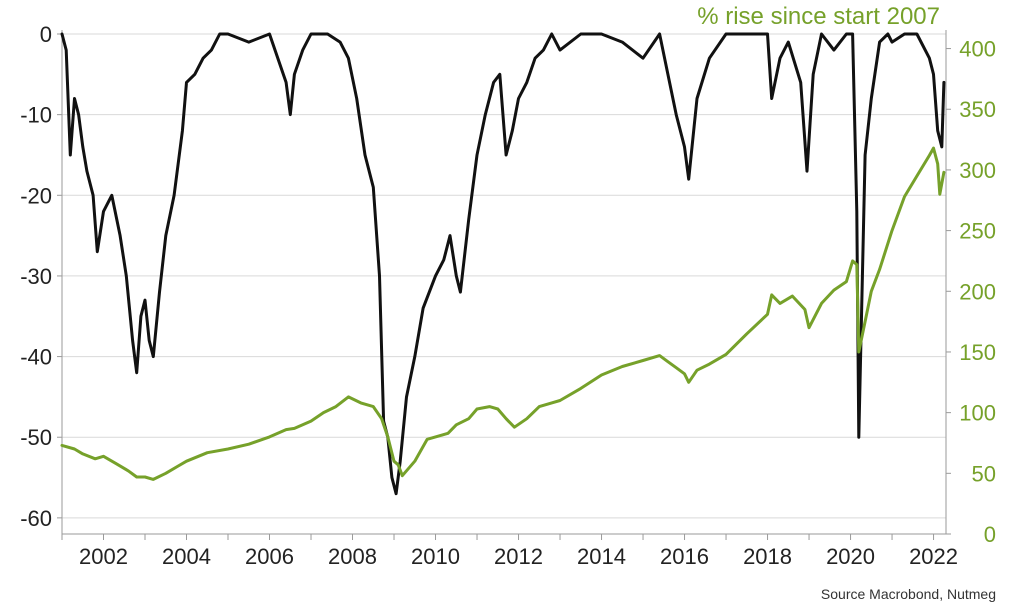 Image resolution: width=1024 pixels, height=608 pixels. I want to click on left-tick-label: -20, so click(36, 195).